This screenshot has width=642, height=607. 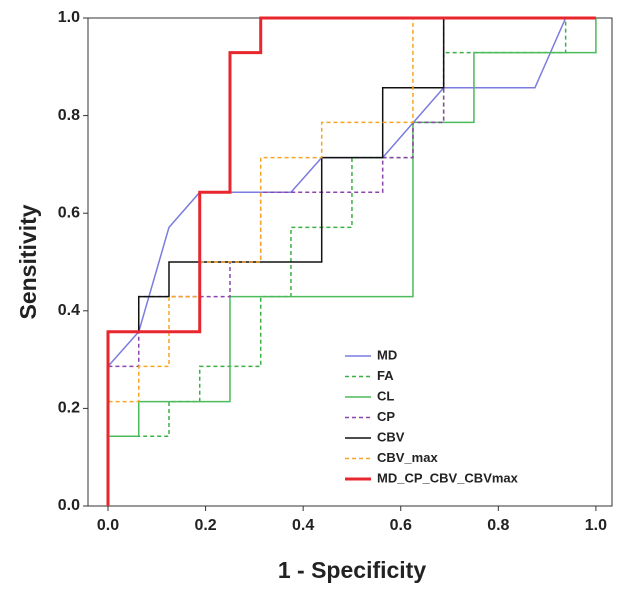 I want to click on legend-label: CL, so click(x=385, y=395).